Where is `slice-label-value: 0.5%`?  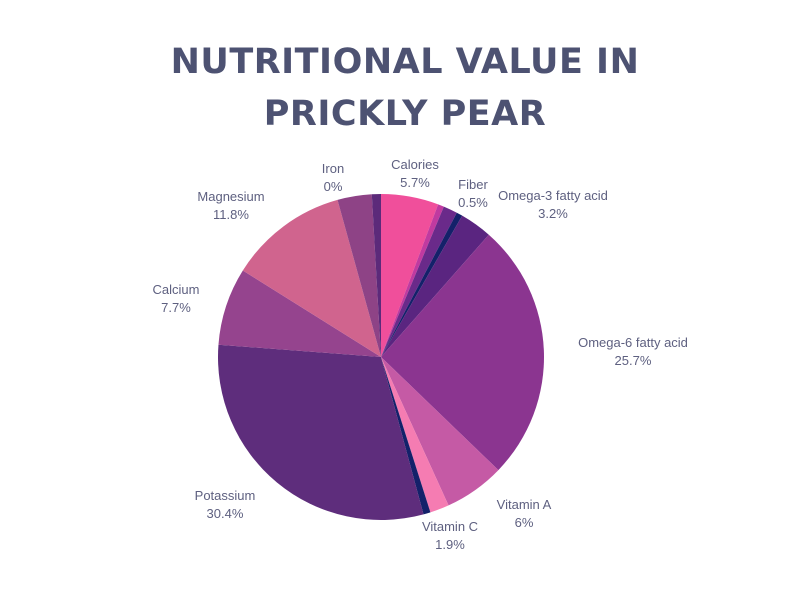 slice-label-value: 0.5% is located at coordinates (473, 202).